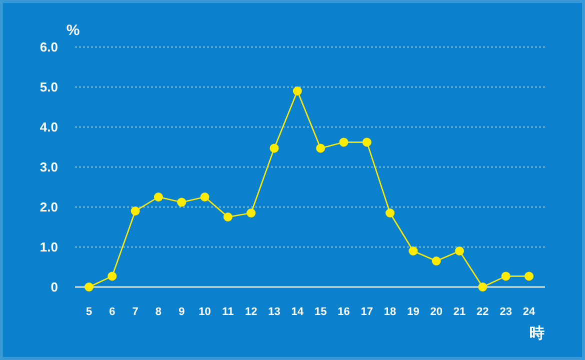 Image resolution: width=585 pixels, height=360 pixels. I want to click on y-tick-label: 4.0, so click(49, 127).